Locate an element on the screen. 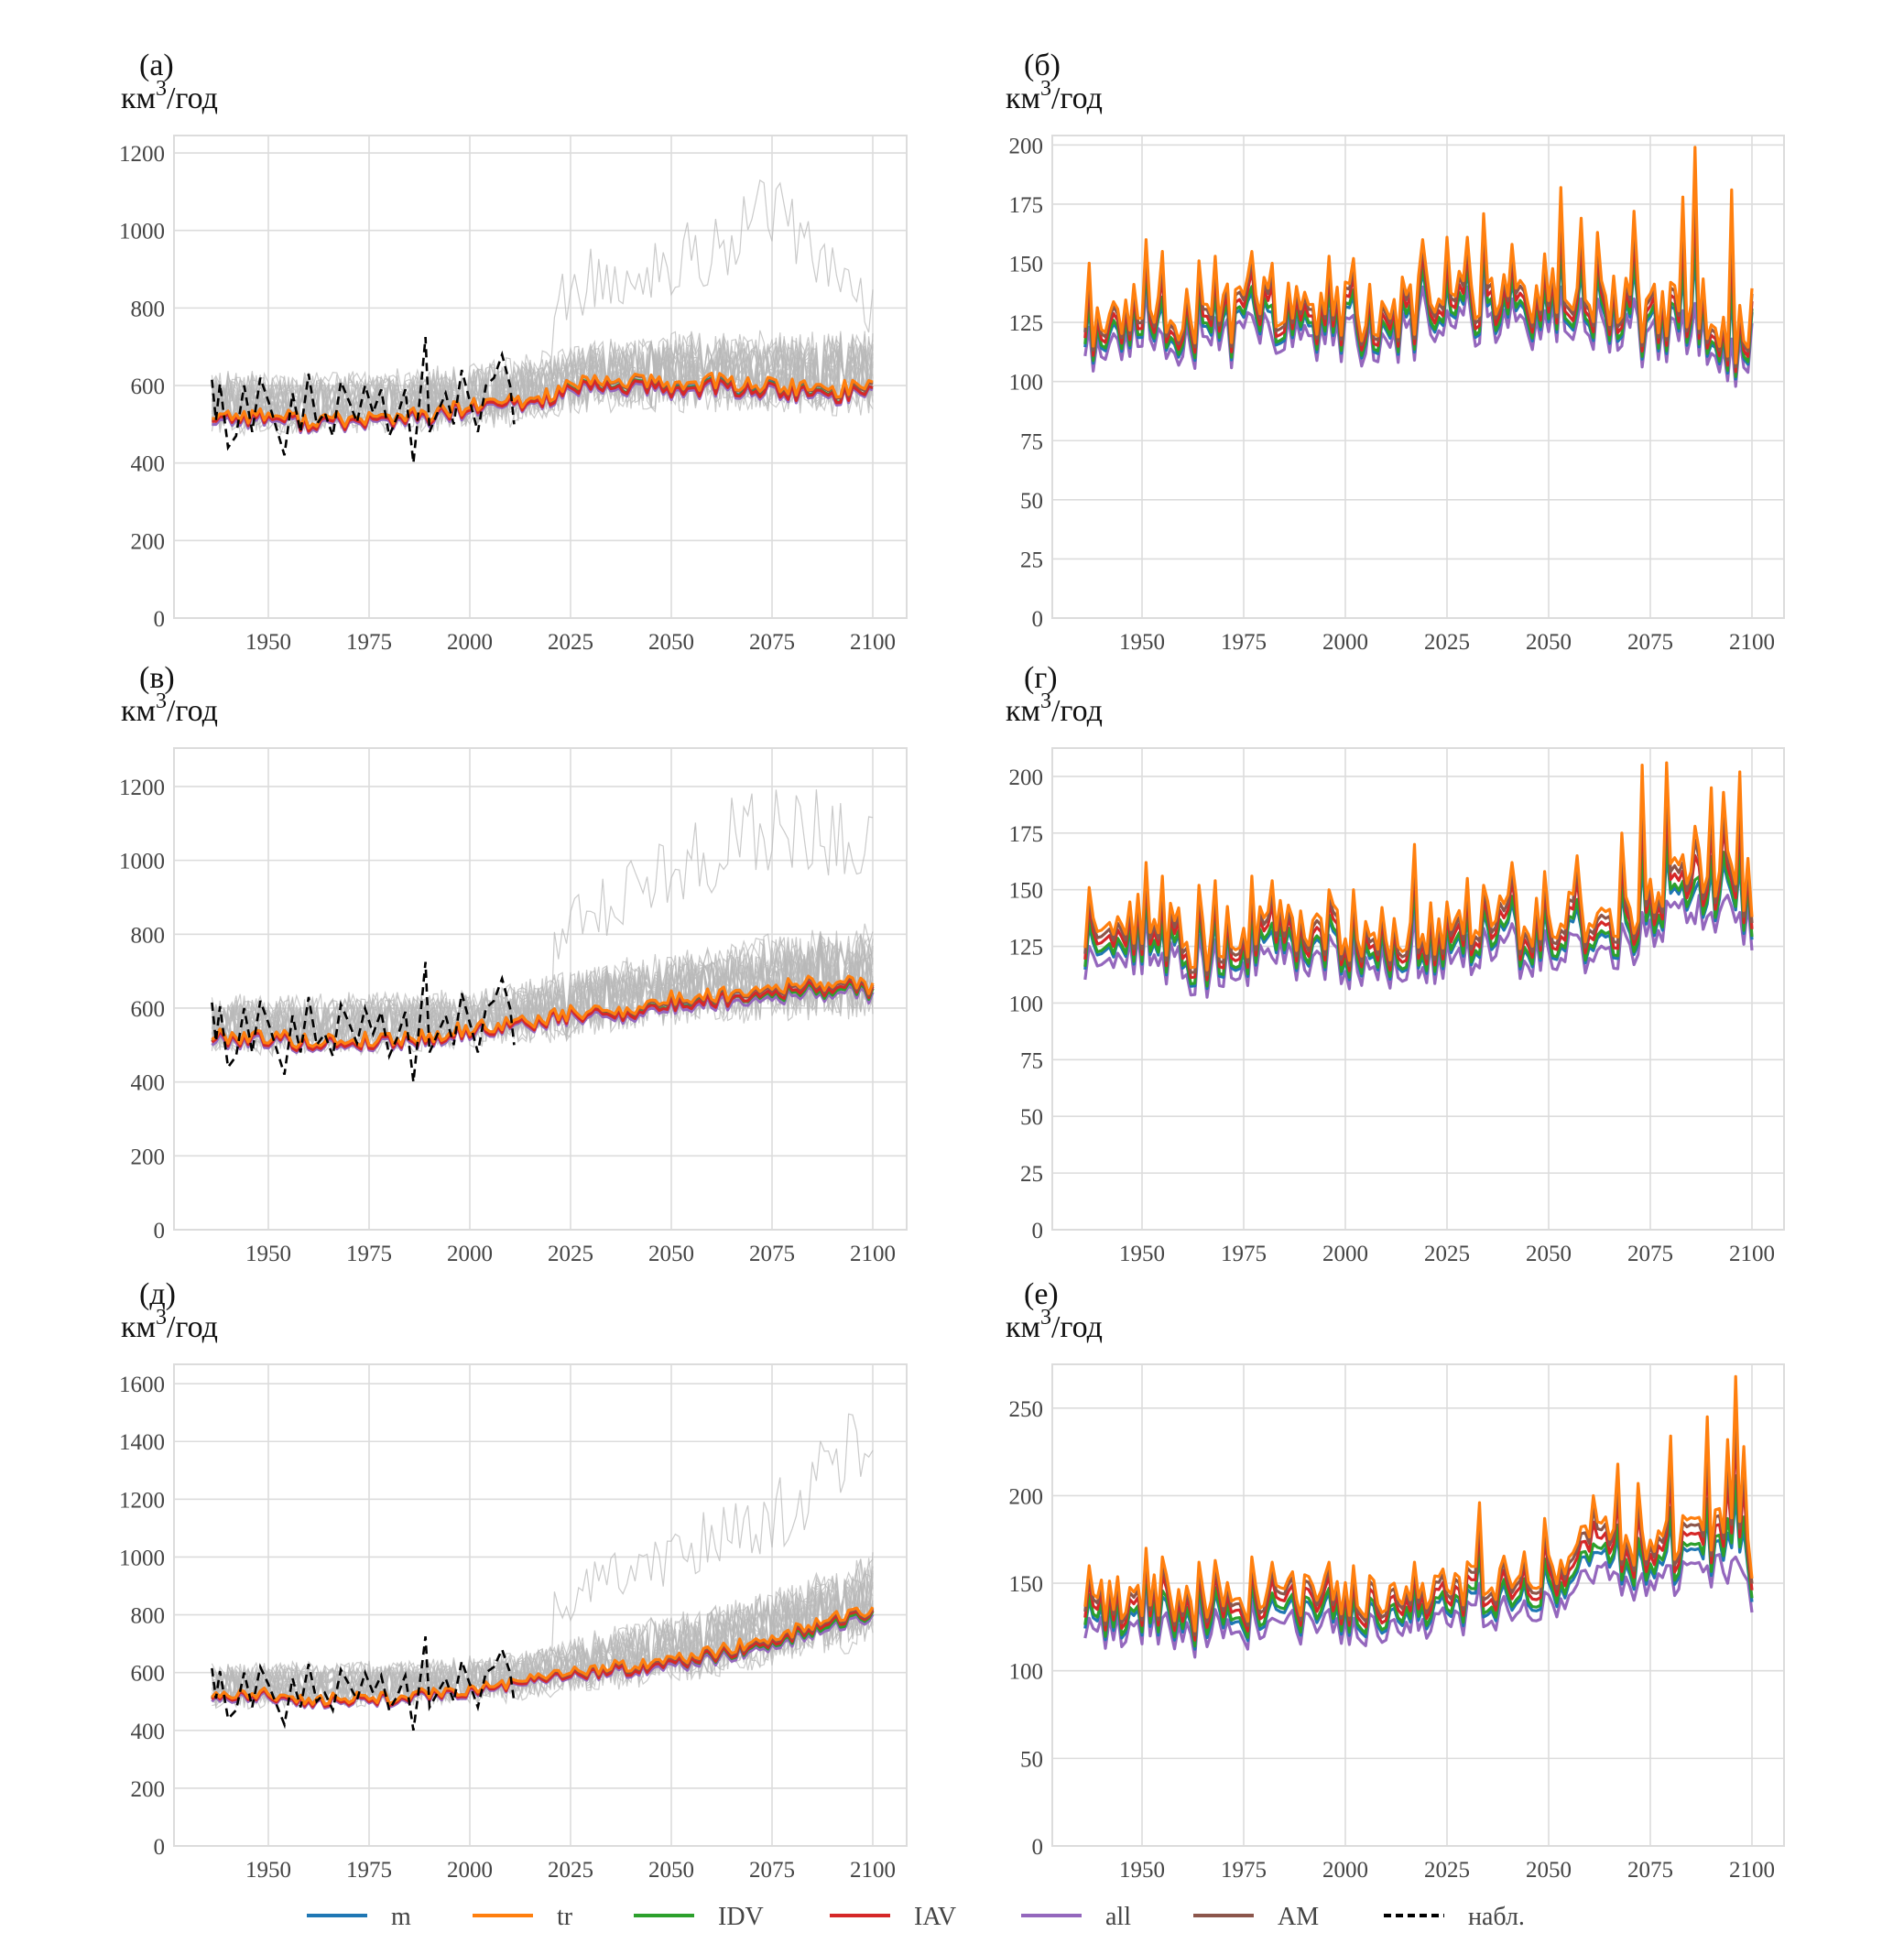  panel-label: (е) is located at coordinates (1041, 1294).